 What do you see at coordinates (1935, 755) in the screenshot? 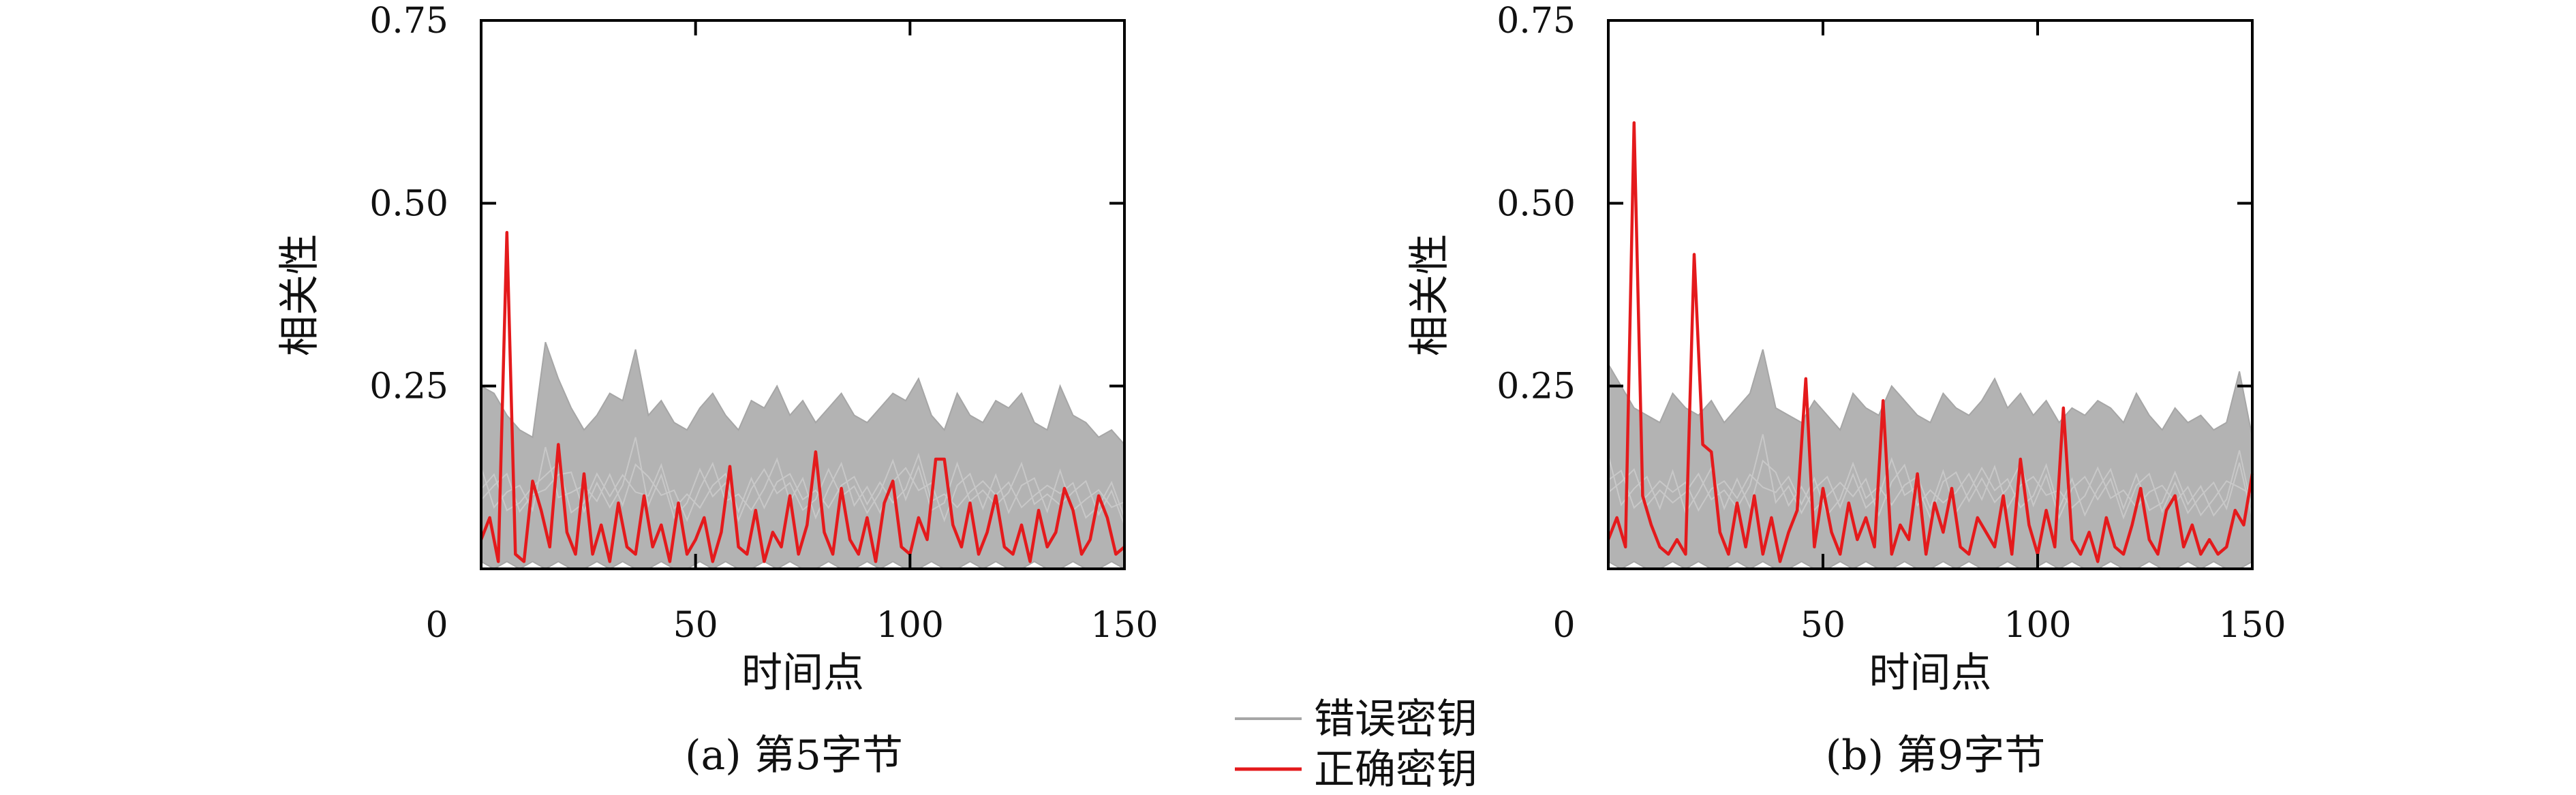
I see `panel-caption: (b) 第9字节` at bounding box center [1935, 755].